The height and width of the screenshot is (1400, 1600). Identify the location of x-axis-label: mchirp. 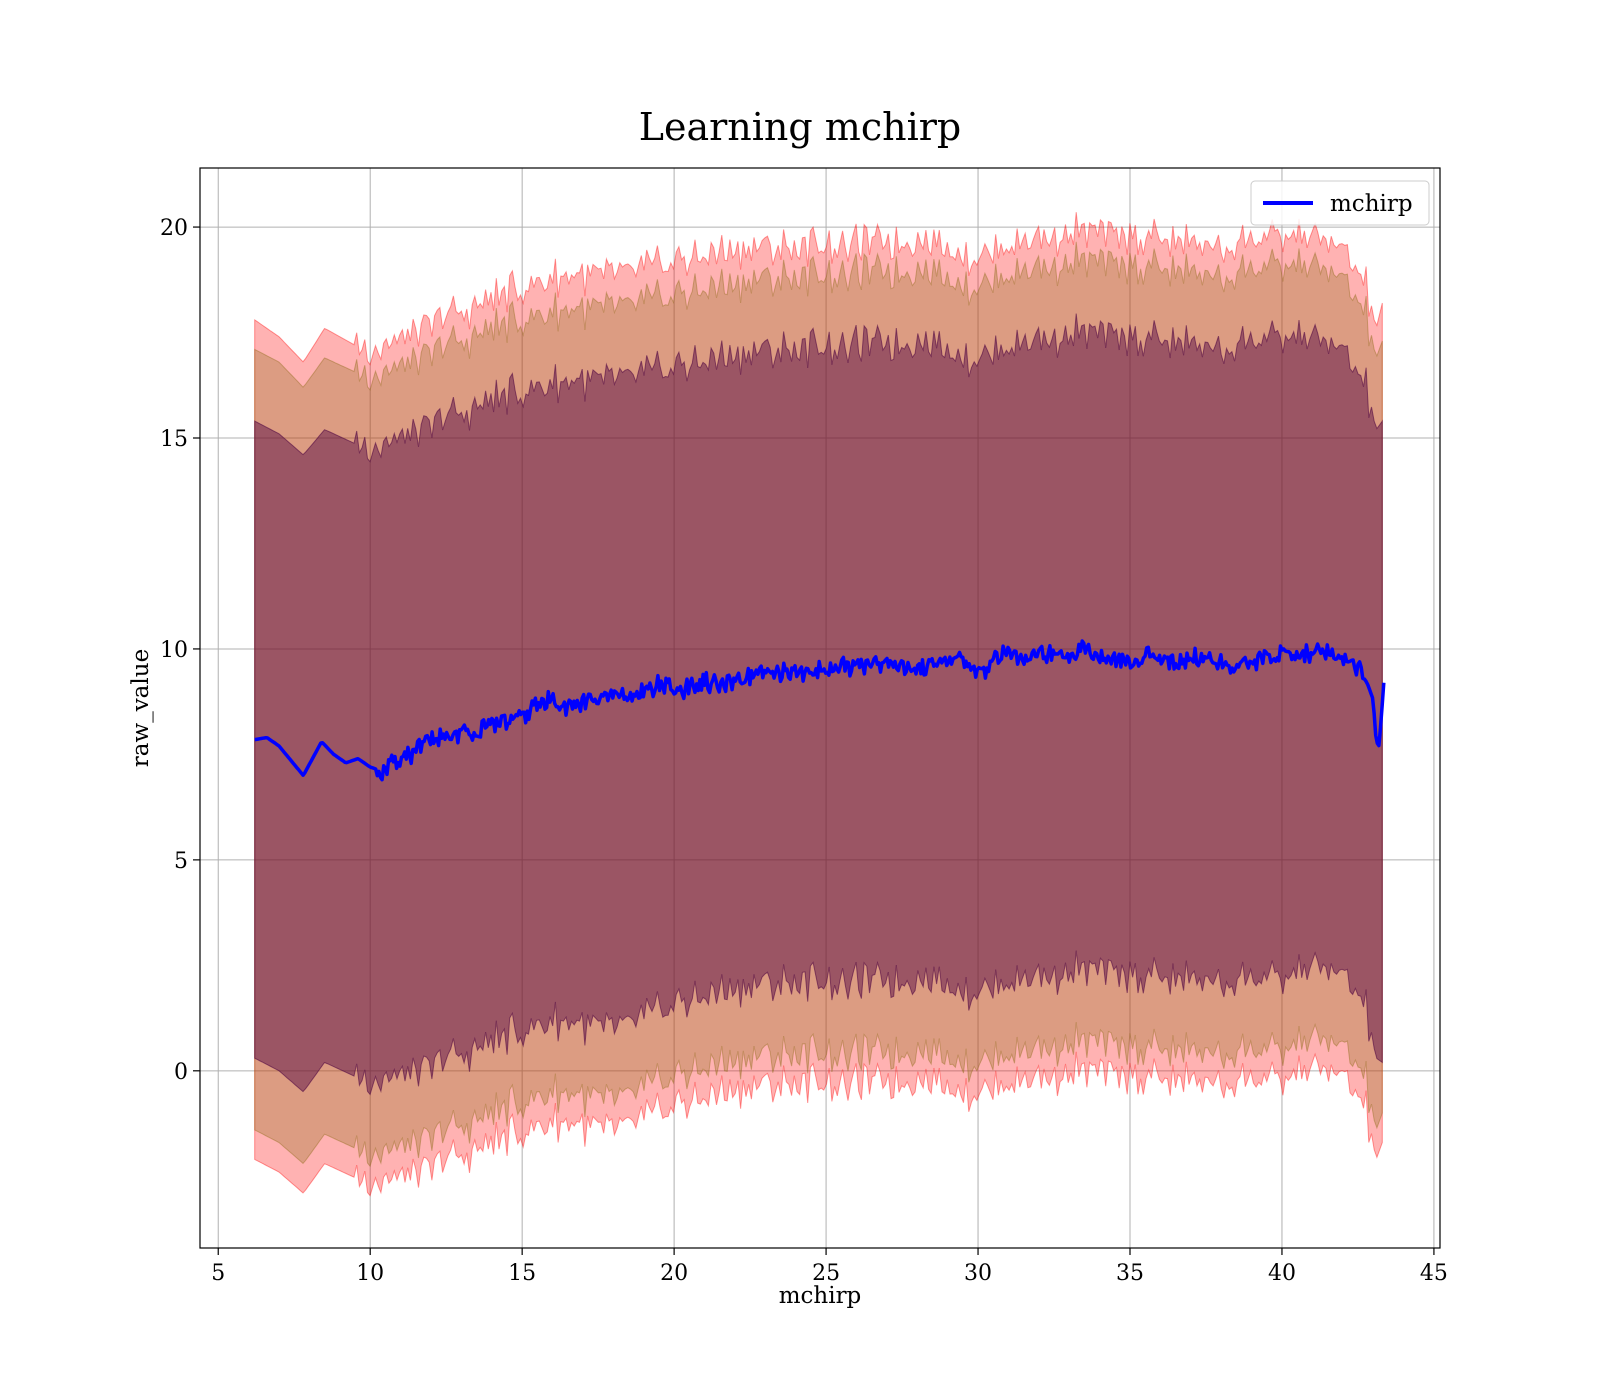
(820, 1296).